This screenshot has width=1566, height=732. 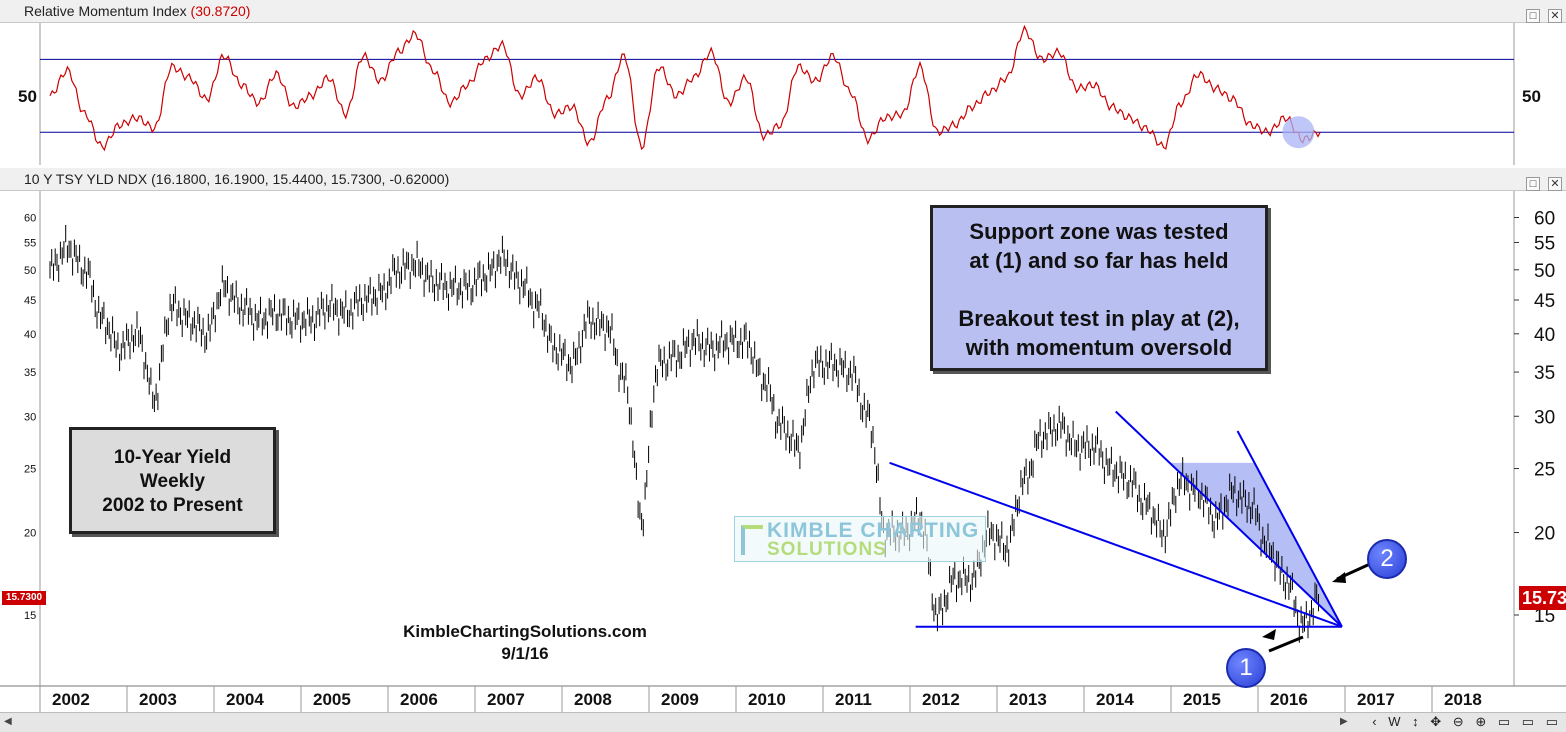 I want to click on year-tick-label: 2018, so click(x=1463, y=699).